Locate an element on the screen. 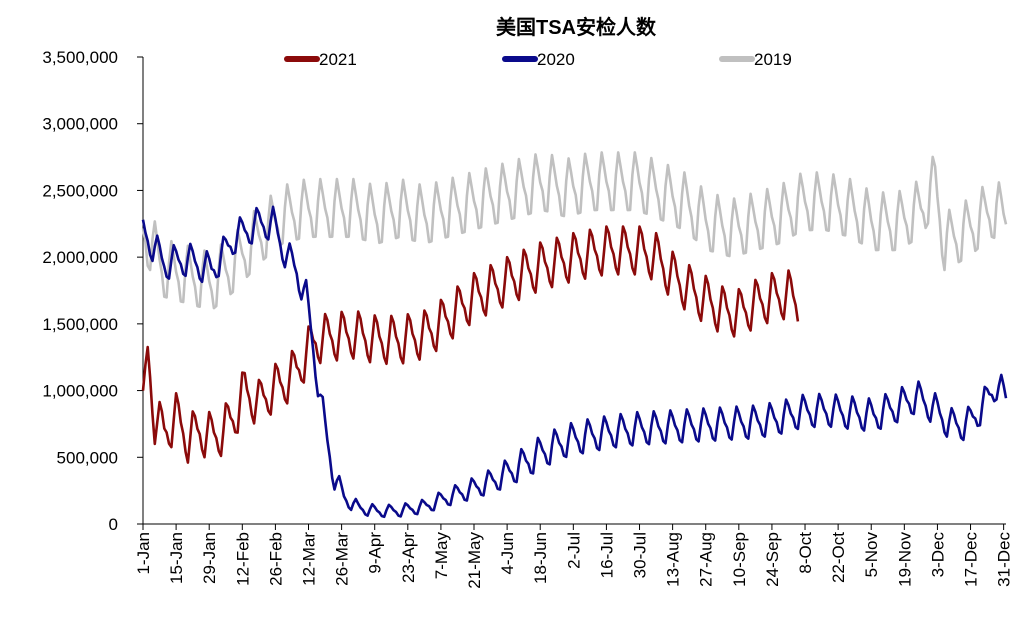 This screenshot has width=1024, height=630. x-tick-label: 16-Jul is located at coordinates (606, 555).